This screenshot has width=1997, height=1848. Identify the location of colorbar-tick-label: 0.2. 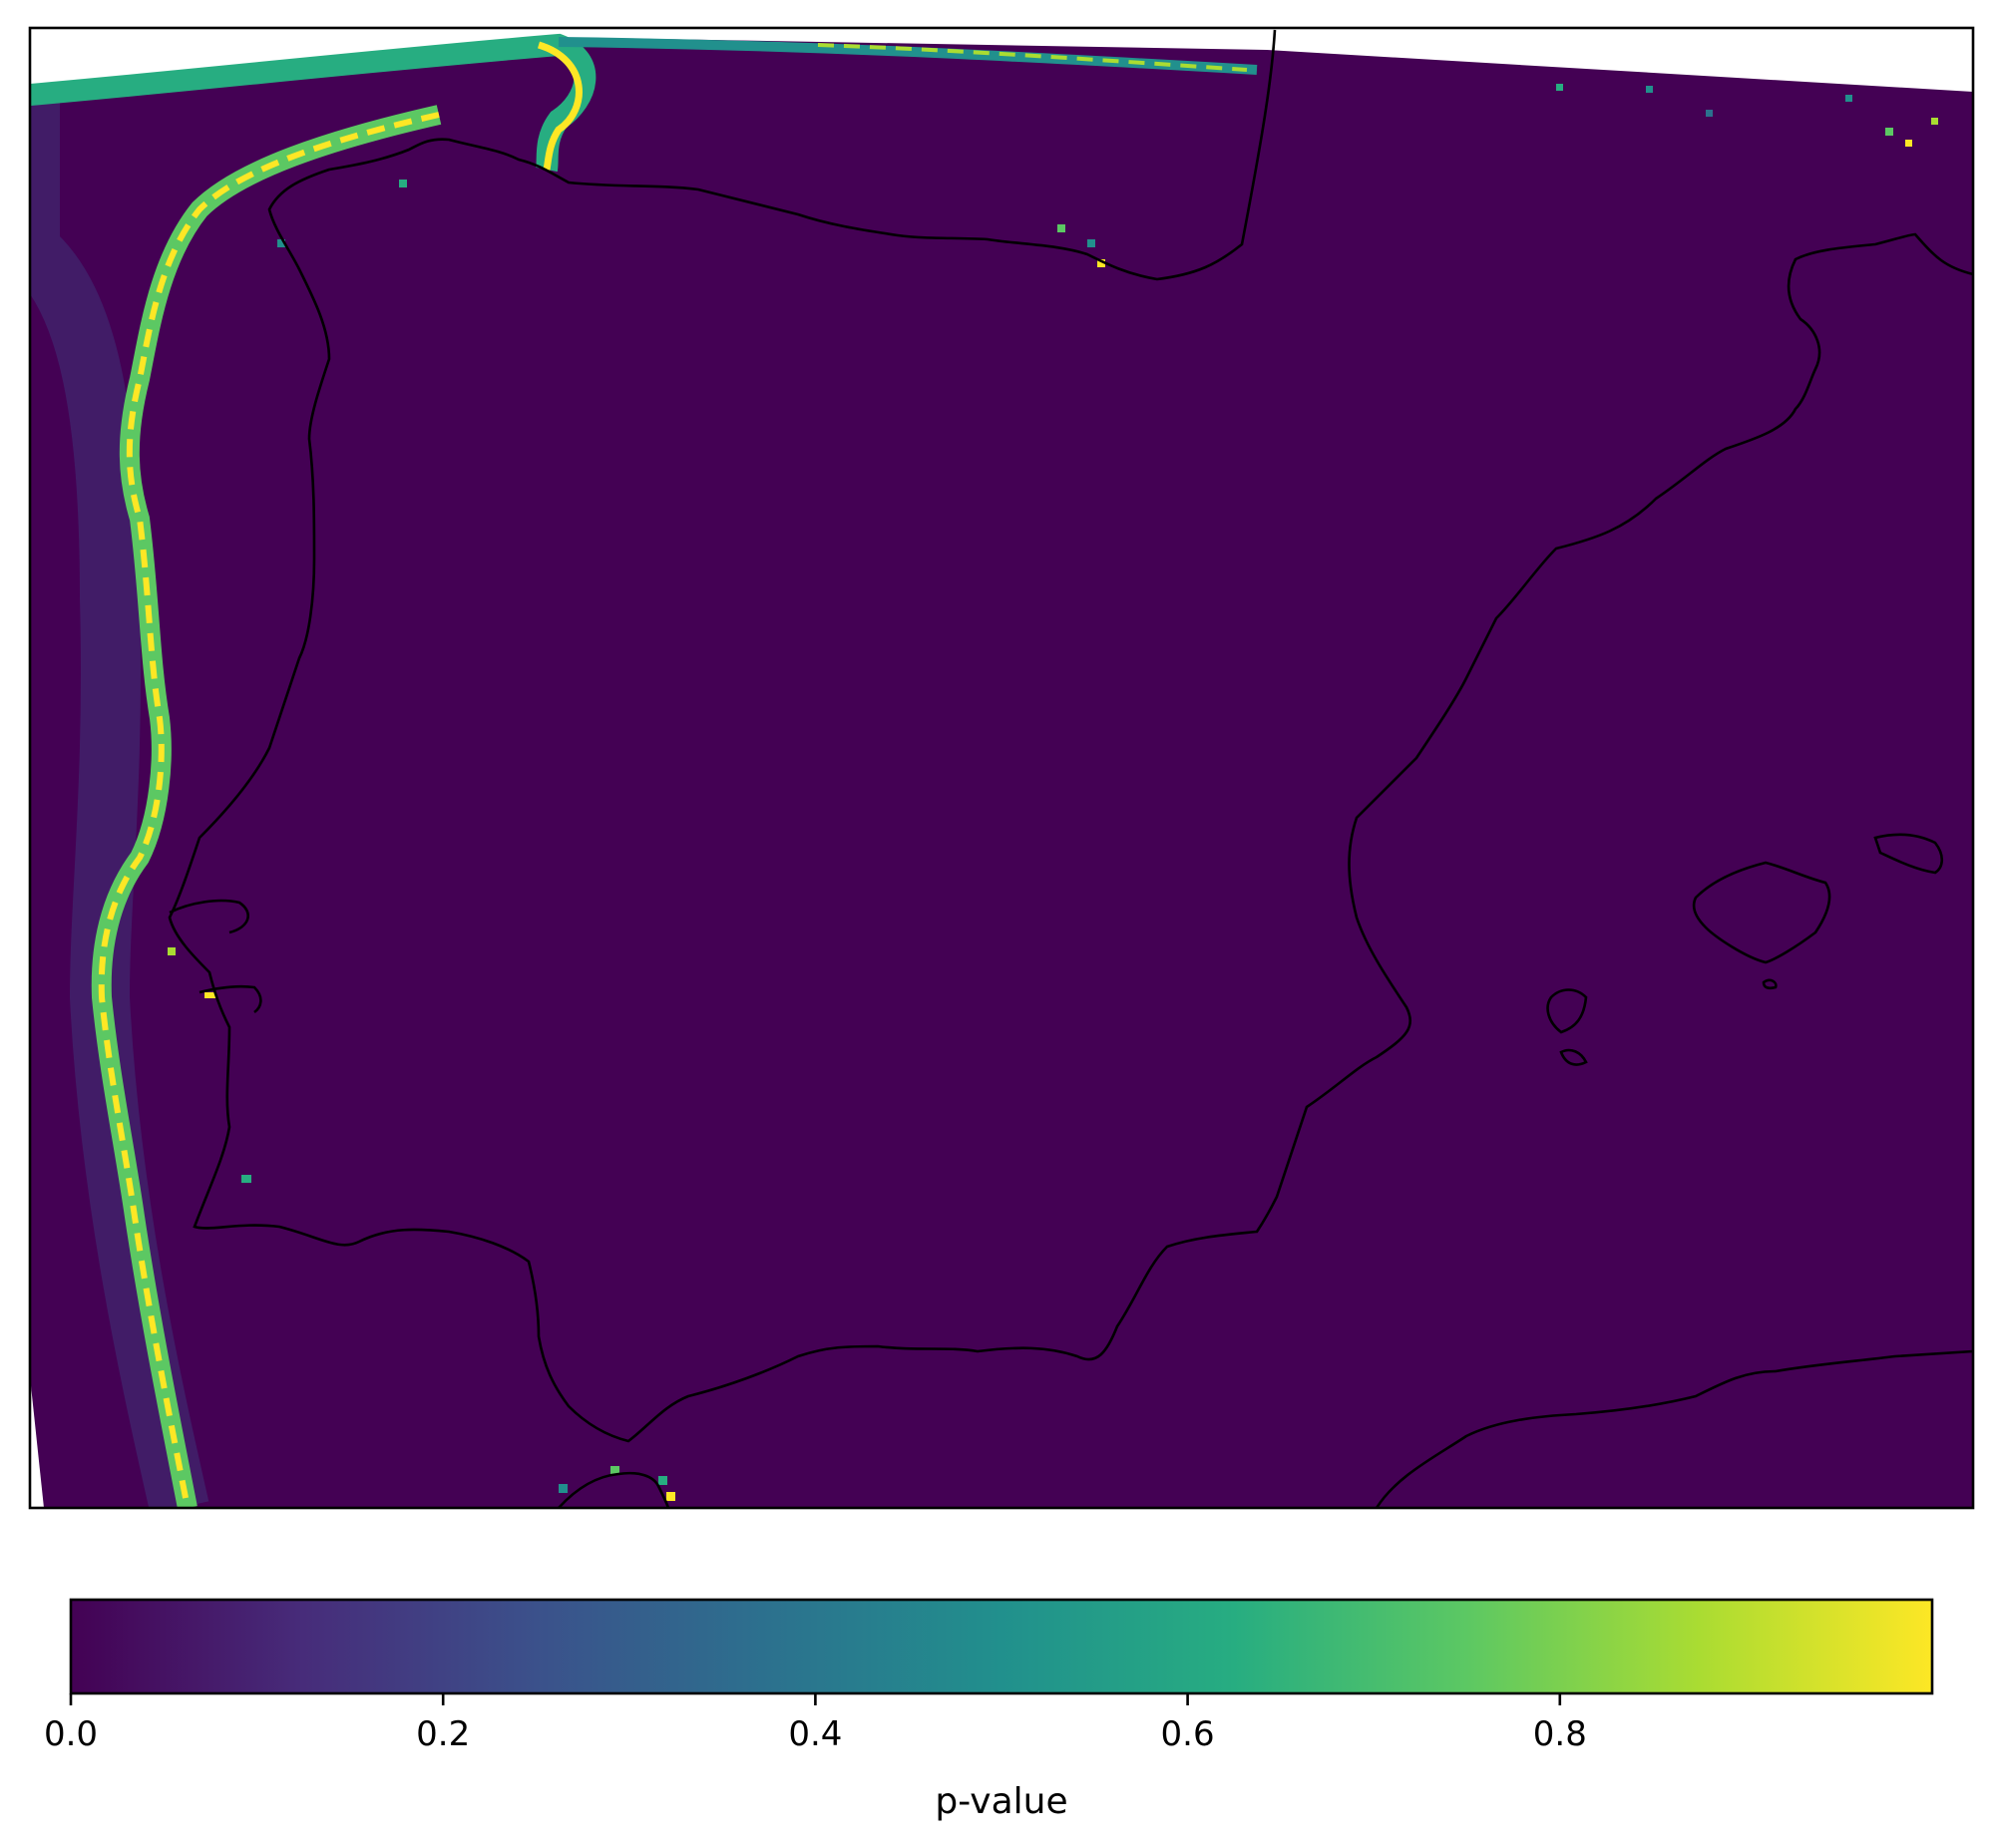
(443, 1734).